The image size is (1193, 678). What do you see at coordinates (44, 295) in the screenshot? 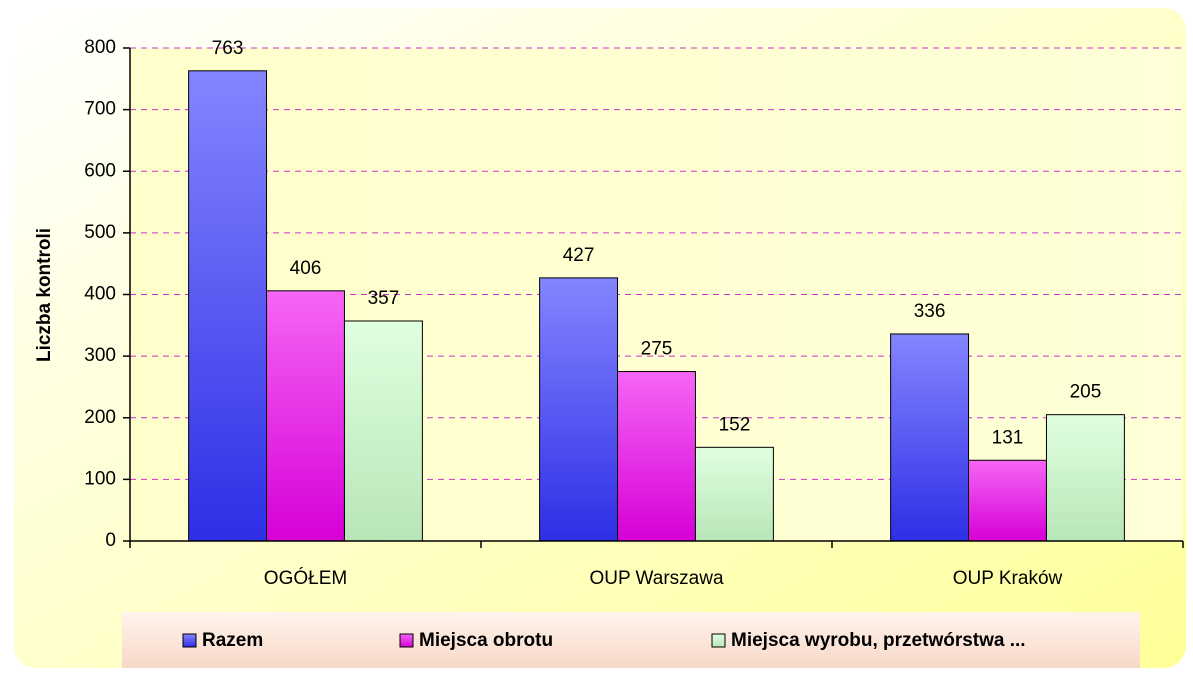
I see `y-axis-label: Liczba kontroli` at bounding box center [44, 295].